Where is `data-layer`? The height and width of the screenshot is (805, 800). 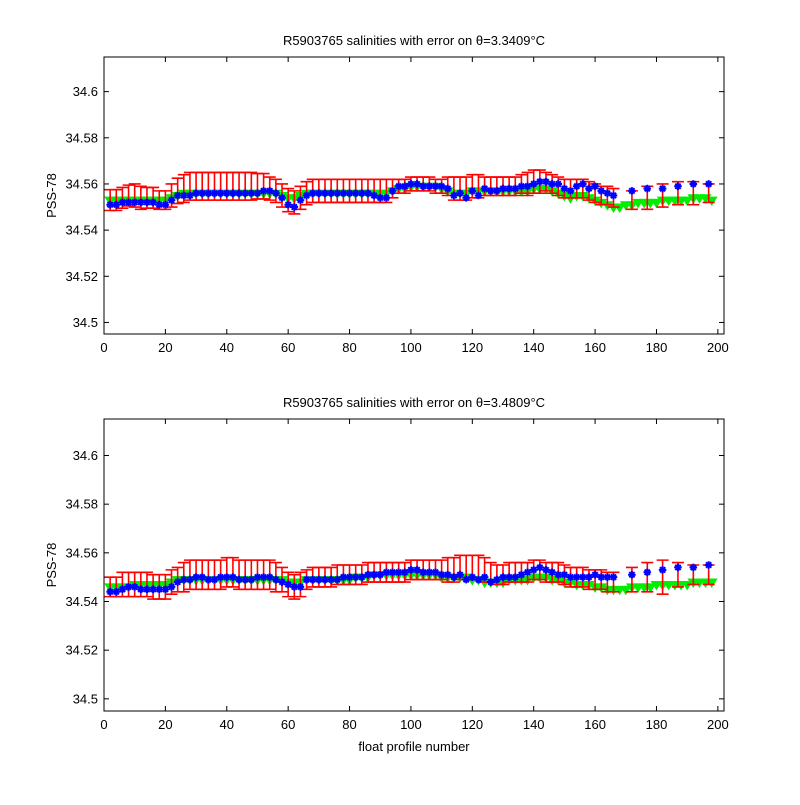
data-layer is located at coordinates (411, 577).